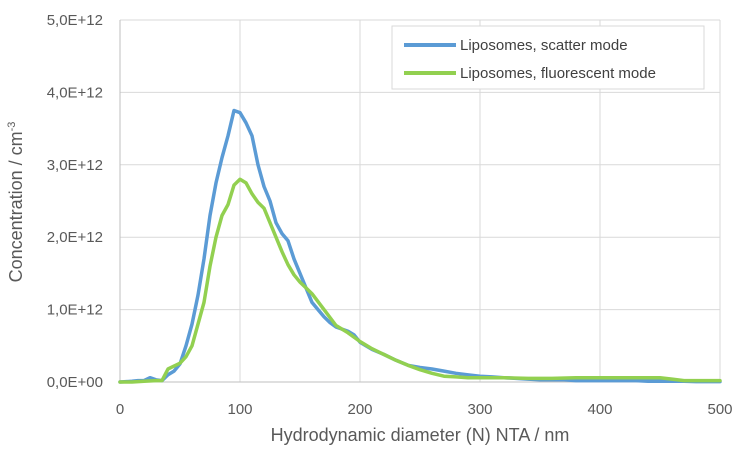 Image resolution: width=737 pixels, height=452 pixels. I want to click on x-tick-label: 400, so click(599, 409).